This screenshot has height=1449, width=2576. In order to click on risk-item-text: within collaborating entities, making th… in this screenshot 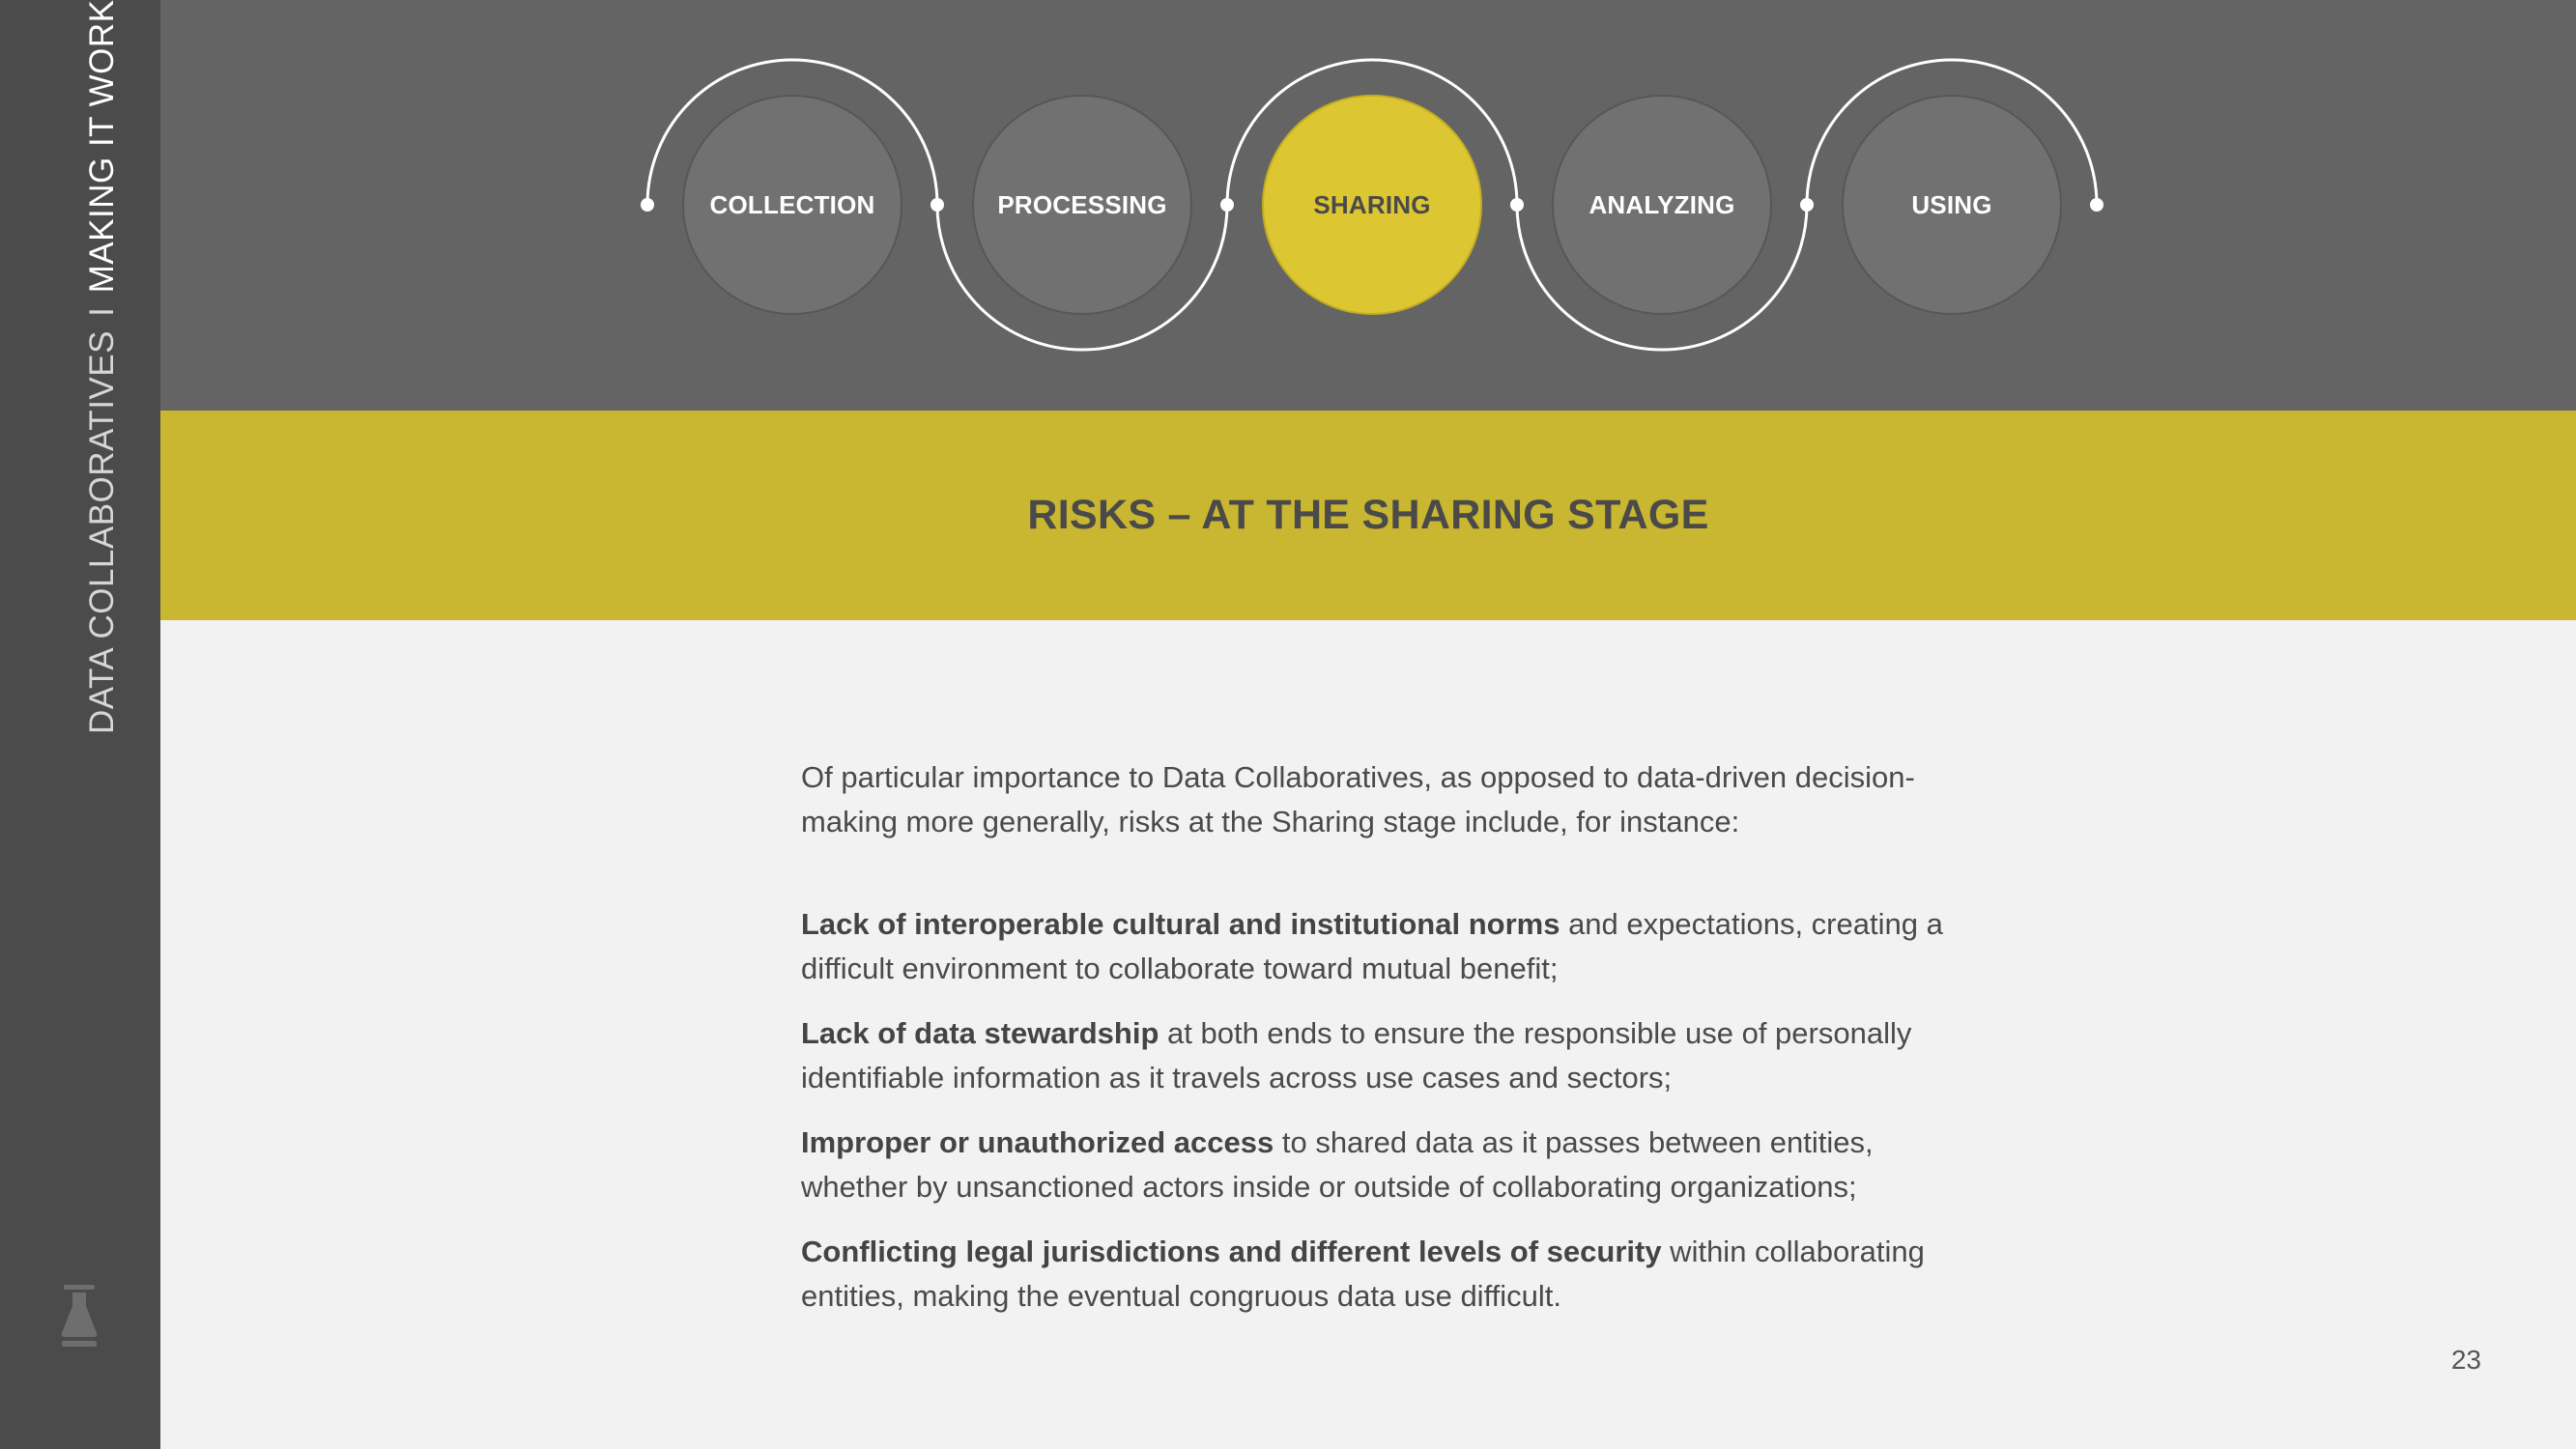, I will do `click(1363, 1274)`.